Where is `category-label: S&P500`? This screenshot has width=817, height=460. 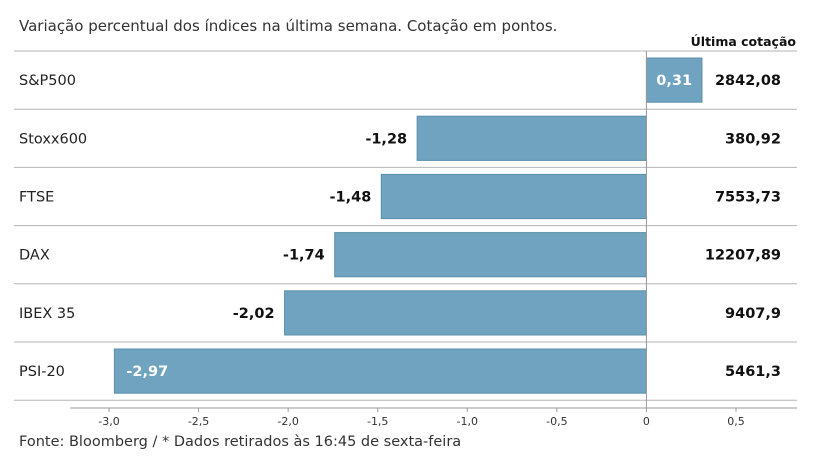 category-label: S&P500 is located at coordinates (47, 81).